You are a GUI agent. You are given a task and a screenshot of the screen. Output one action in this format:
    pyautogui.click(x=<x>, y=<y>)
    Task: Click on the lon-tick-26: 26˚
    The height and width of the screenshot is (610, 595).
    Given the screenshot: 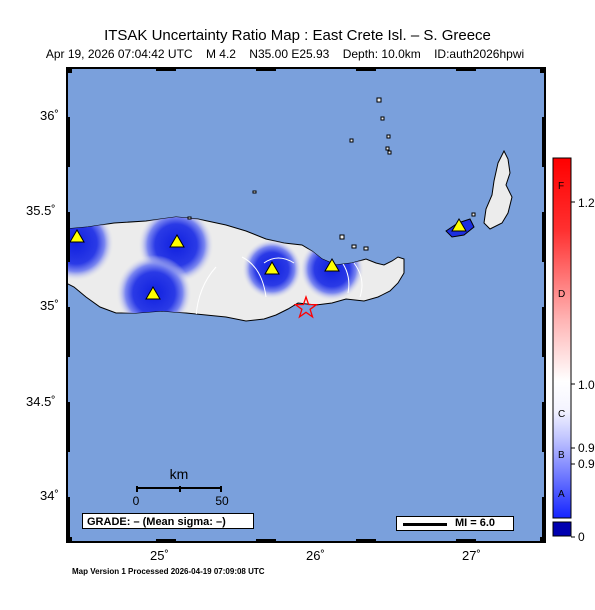 What is the action you would take?
    pyautogui.click(x=315, y=555)
    